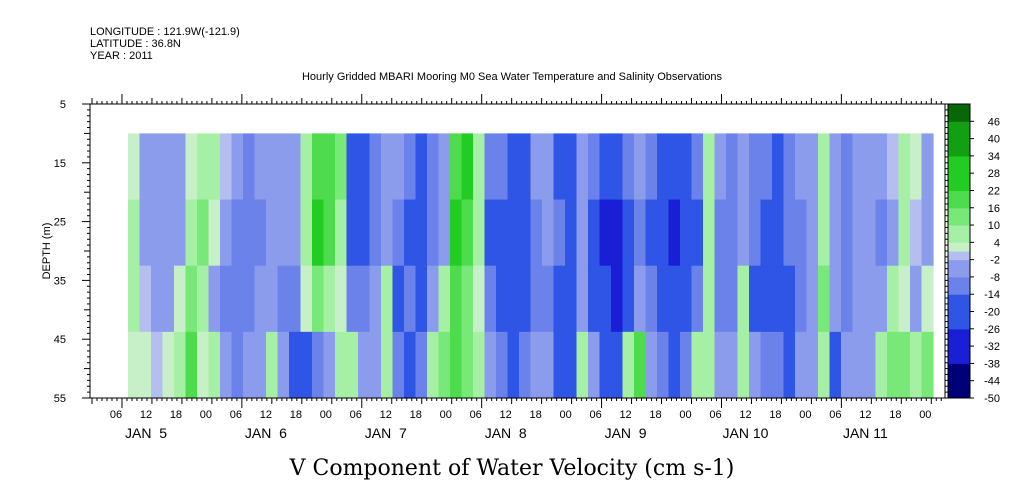  Describe the element at coordinates (994, 174) in the screenshot. I see `colorbar-label: 28` at that location.